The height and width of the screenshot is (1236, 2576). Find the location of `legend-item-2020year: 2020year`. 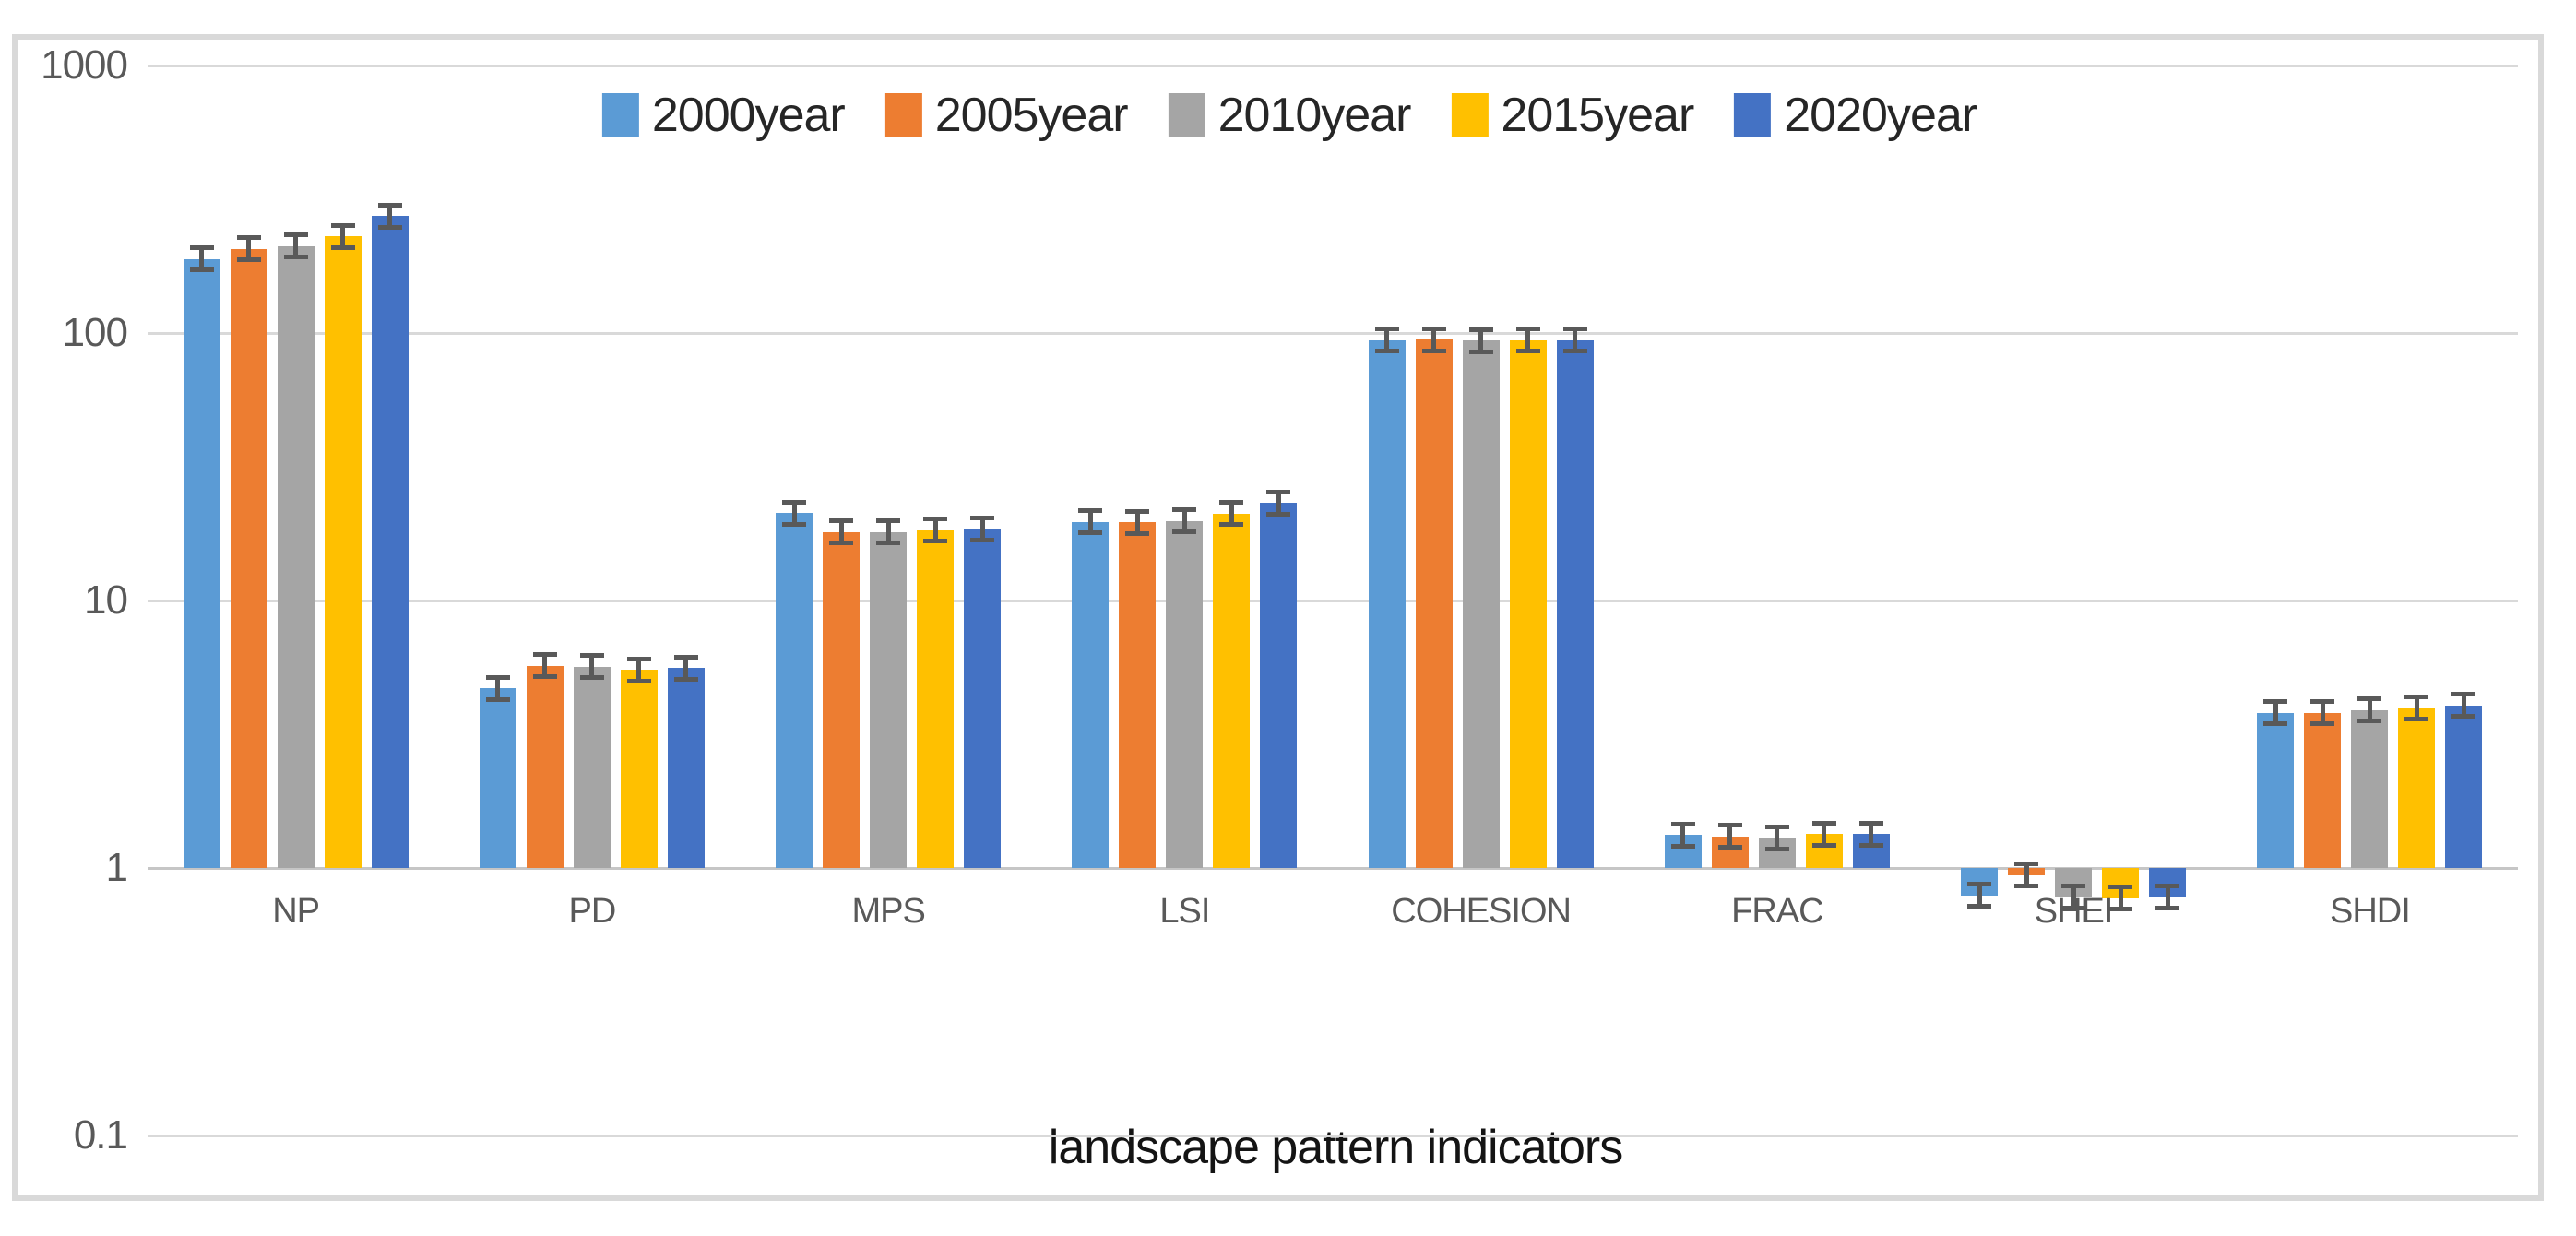

legend-item-2020year: 2020year is located at coordinates (1855, 115).